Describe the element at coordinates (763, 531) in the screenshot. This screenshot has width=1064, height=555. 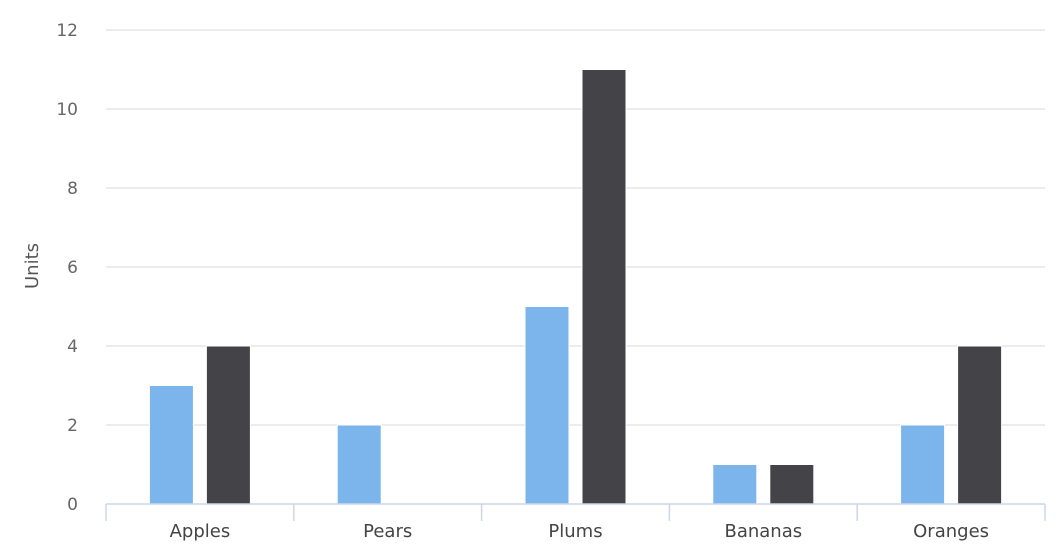
I see `x-tick-label: Bananas` at that location.